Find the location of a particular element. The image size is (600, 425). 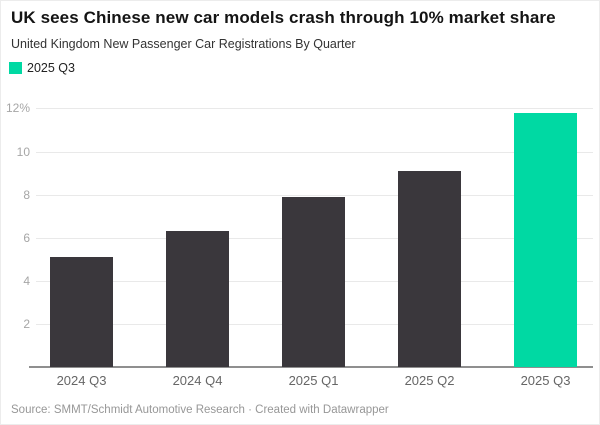

x-axis-line is located at coordinates (311, 367).